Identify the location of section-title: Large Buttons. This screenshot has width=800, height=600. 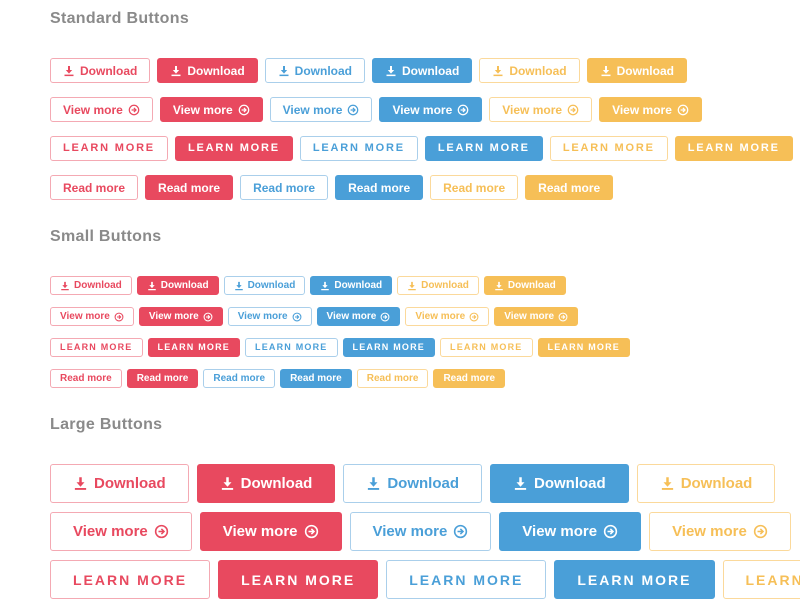
(106, 424).